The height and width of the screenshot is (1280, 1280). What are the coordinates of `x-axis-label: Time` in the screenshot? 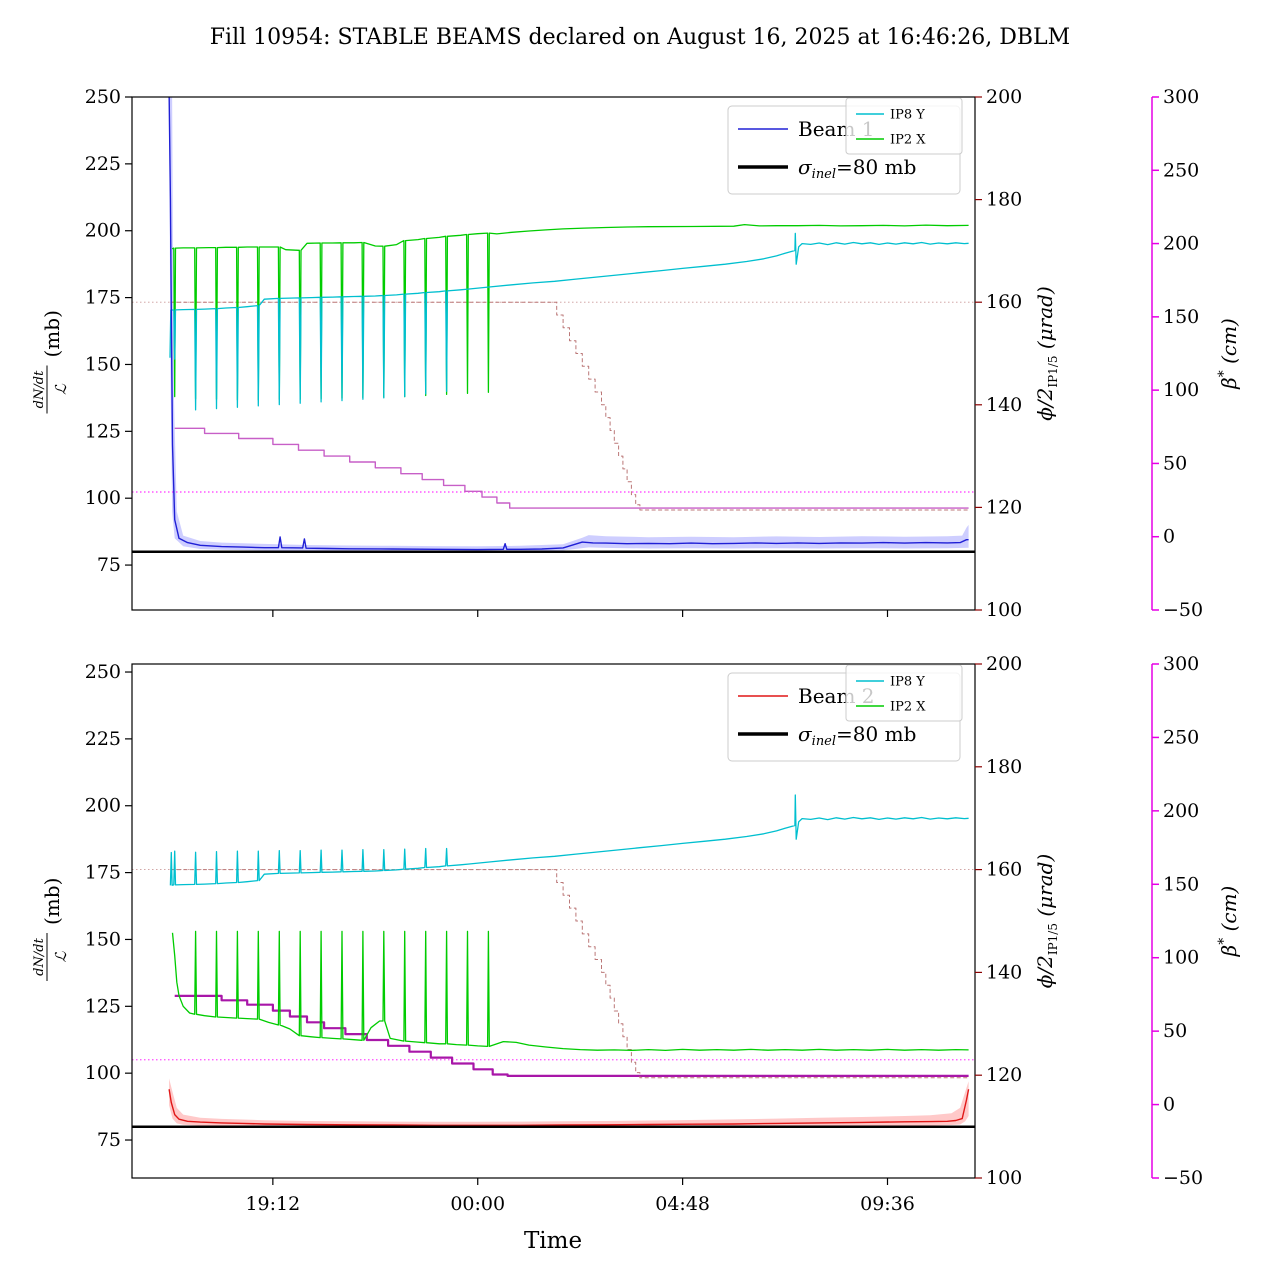 It's located at (553, 1241).